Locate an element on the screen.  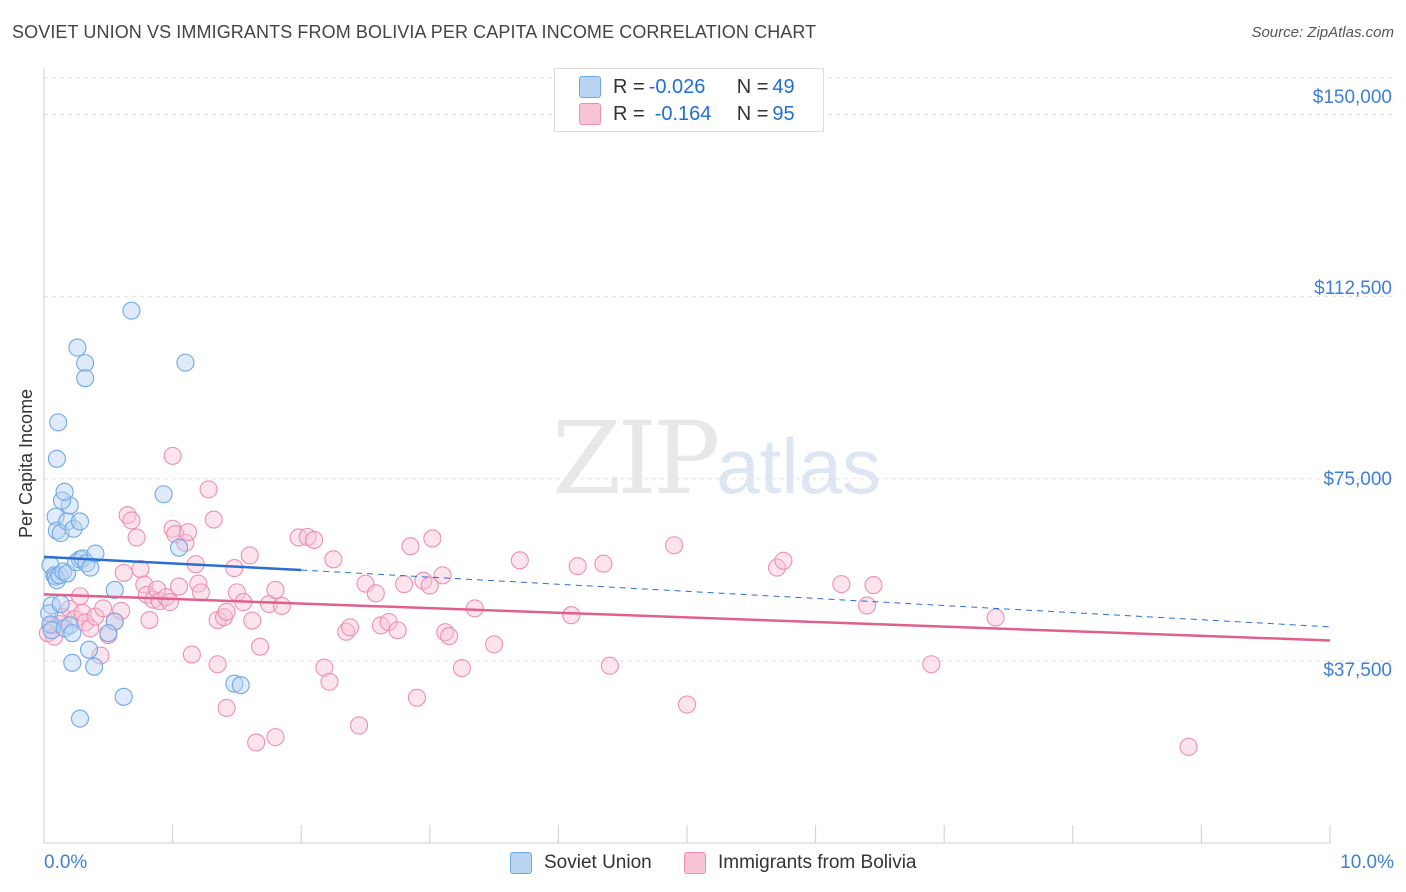
bolivia-swatch is located at coordinates (590, 114).